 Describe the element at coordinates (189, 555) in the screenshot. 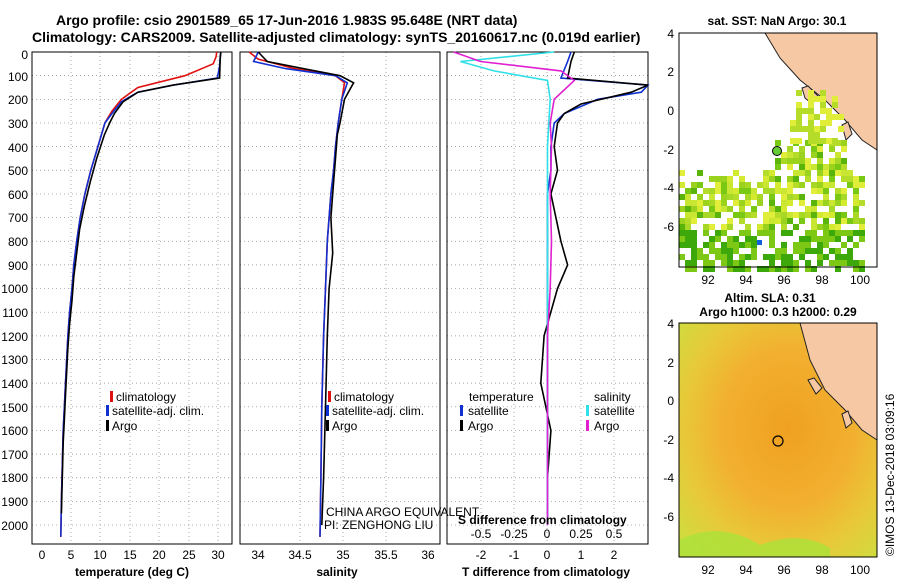

I see `temperature-x-tick: 25` at that location.